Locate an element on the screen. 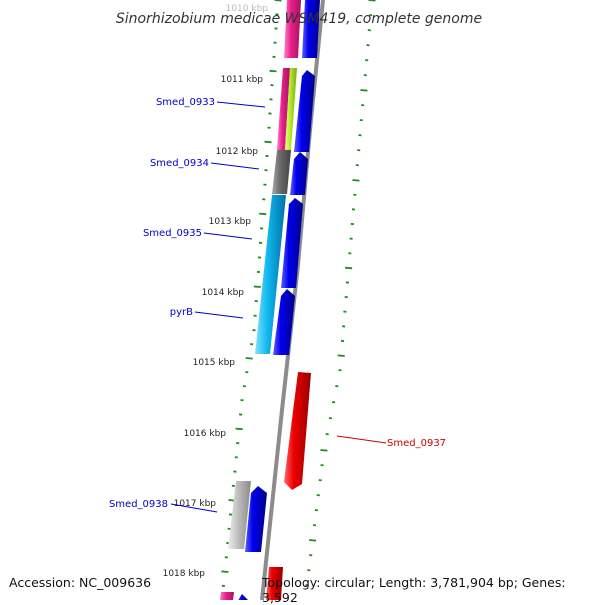 This screenshot has height=605, width=600. gene-label-smed-0935: Smed_0935 is located at coordinates (172, 233).